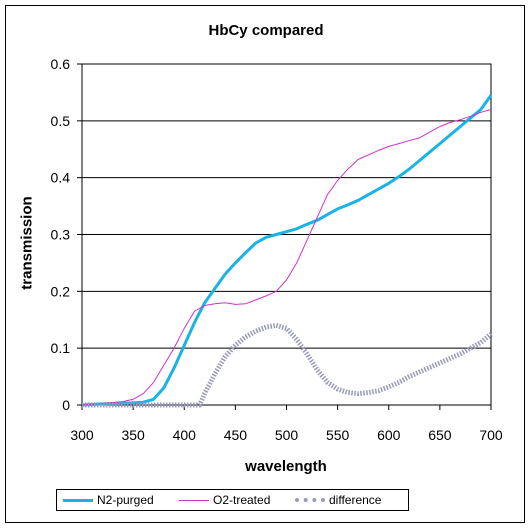 The height and width of the screenshot is (528, 532). What do you see at coordinates (27, 243) in the screenshot?
I see `y-axis-label-text: transmission` at bounding box center [27, 243].